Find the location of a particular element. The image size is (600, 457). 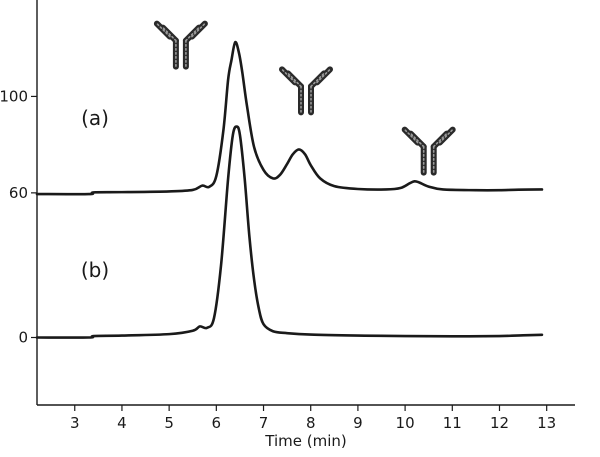

x-tick-label: 9 is located at coordinates (358, 423).